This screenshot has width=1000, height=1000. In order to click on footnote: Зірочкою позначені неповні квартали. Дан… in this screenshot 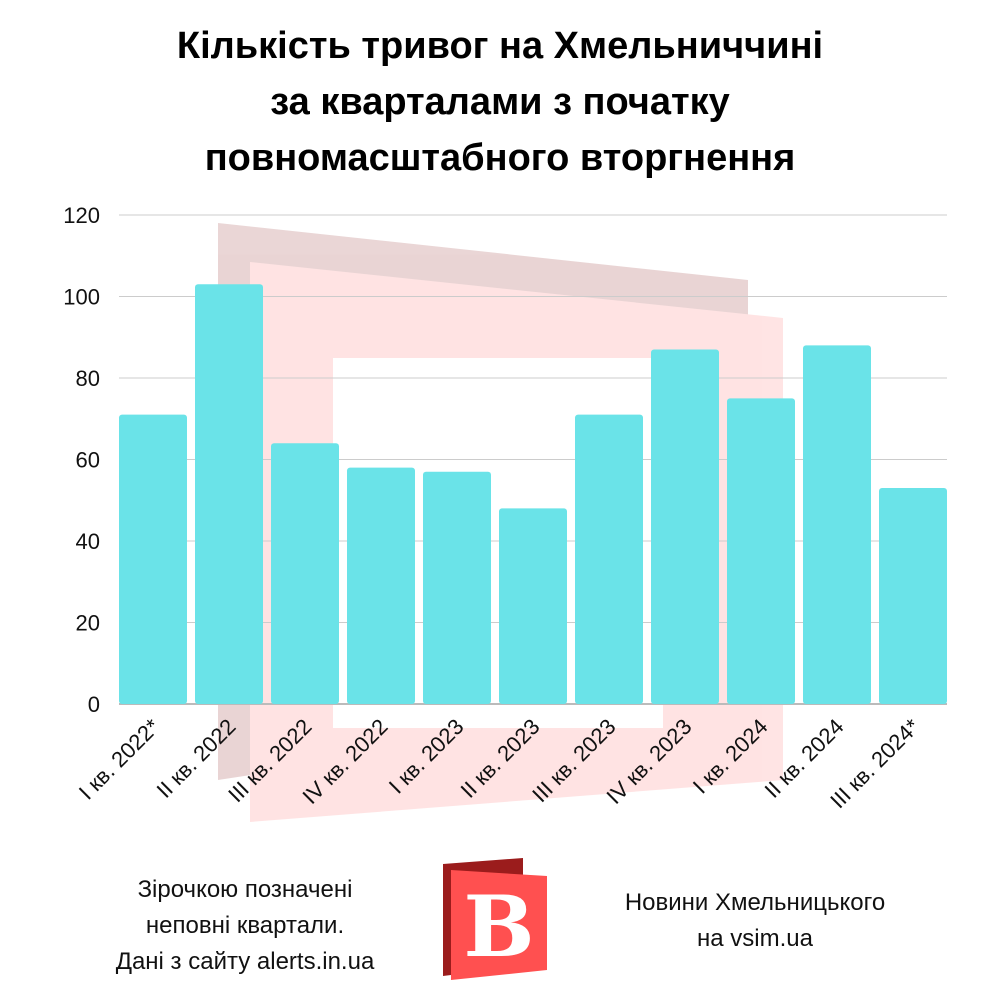, I will do `click(245, 926)`.